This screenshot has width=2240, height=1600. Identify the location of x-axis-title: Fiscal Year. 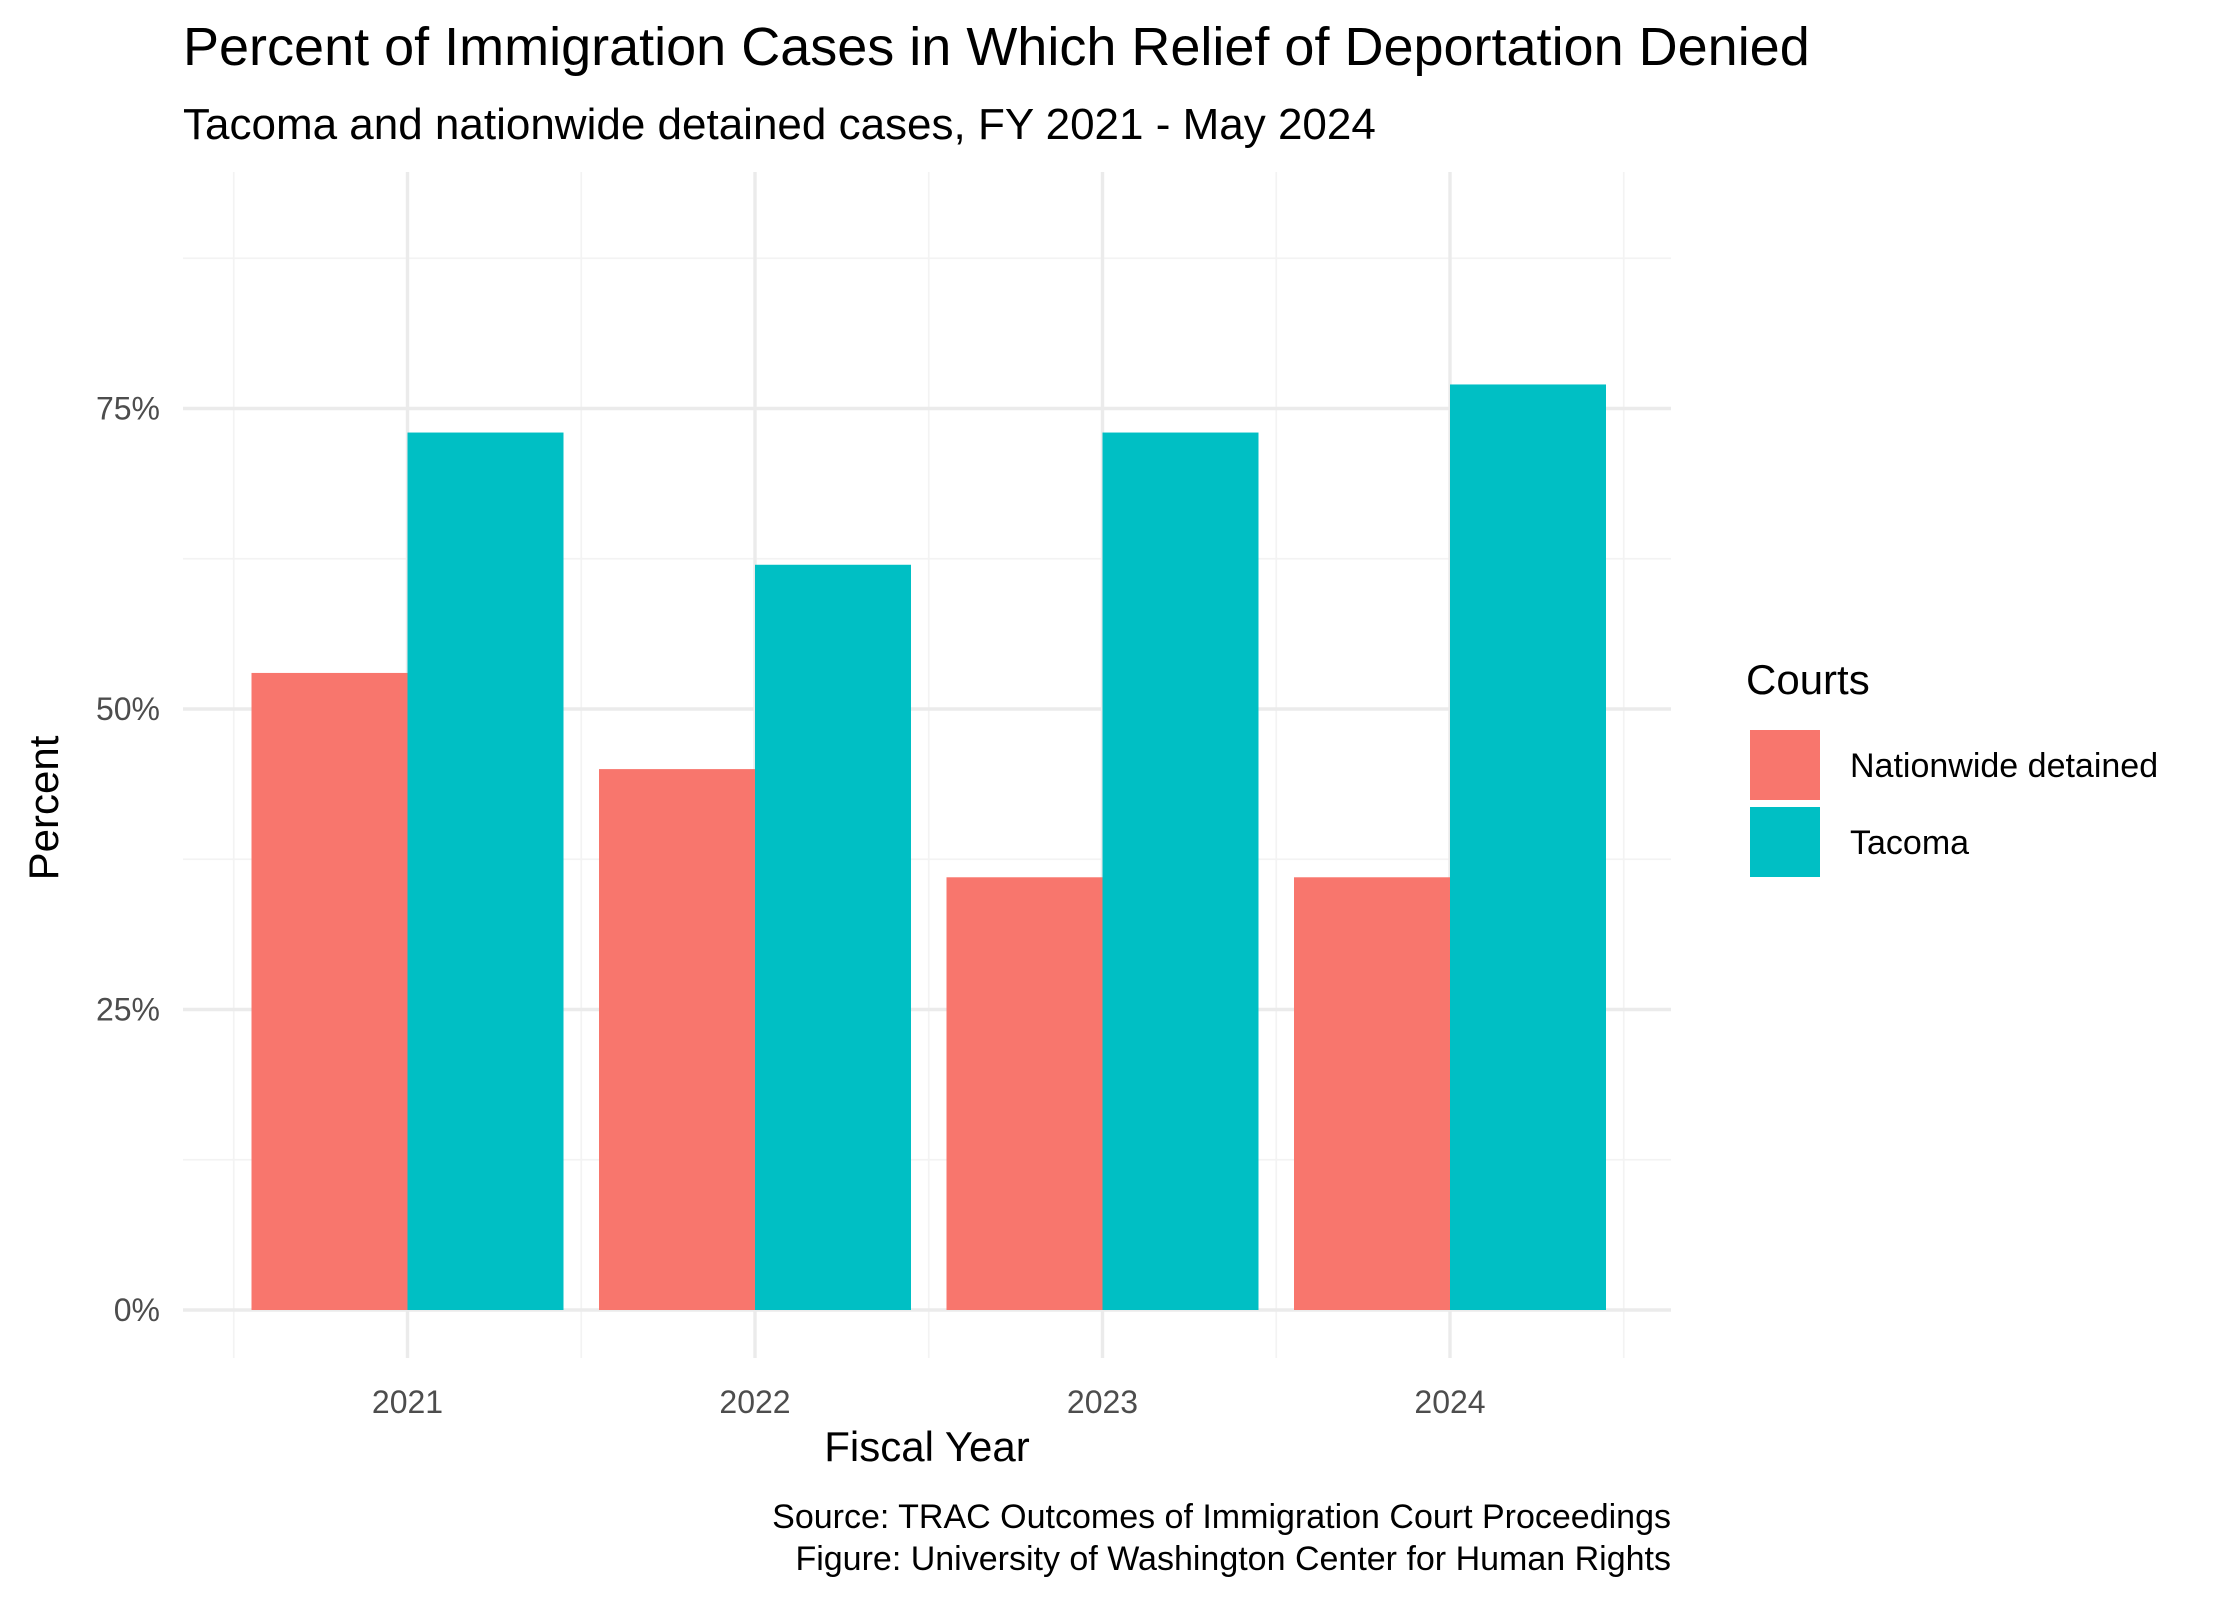
(926, 1446).